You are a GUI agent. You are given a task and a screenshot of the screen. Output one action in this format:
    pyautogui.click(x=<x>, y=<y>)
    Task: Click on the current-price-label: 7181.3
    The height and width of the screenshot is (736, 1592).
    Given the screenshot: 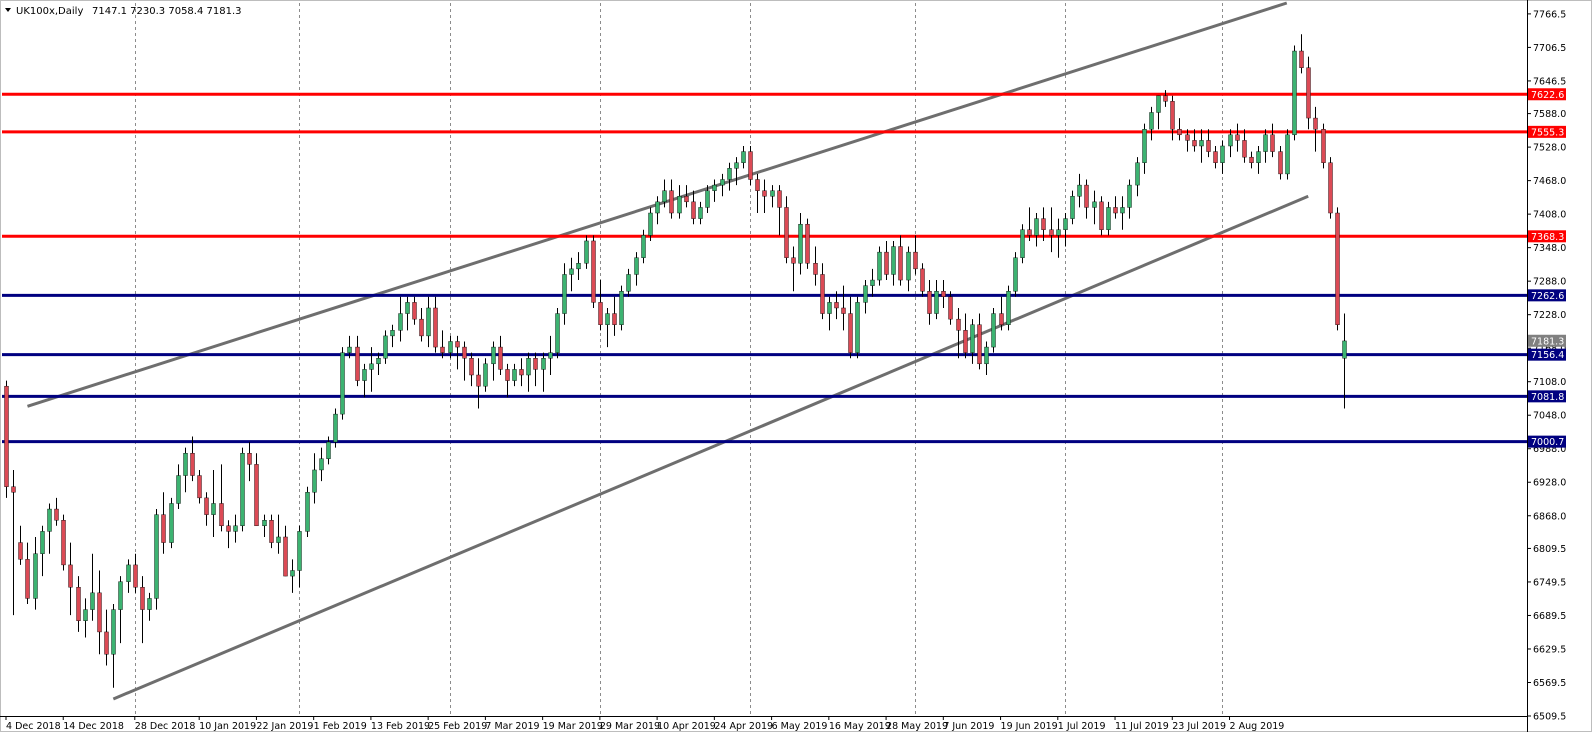 What is the action you would take?
    pyautogui.click(x=1547, y=341)
    